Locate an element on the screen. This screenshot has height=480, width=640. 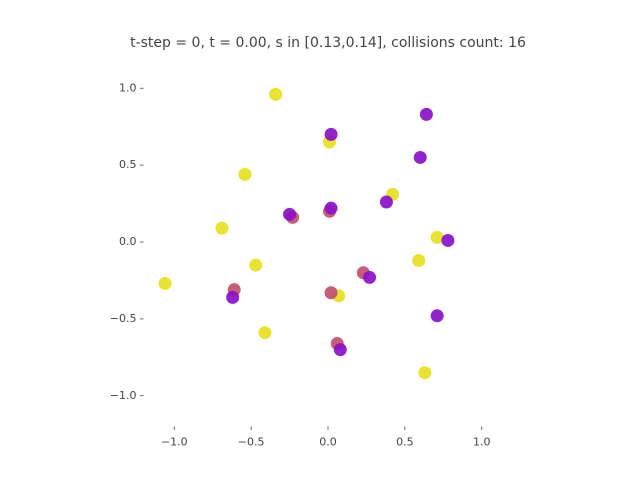
x-tick-label: −0.5 is located at coordinates (251, 442).